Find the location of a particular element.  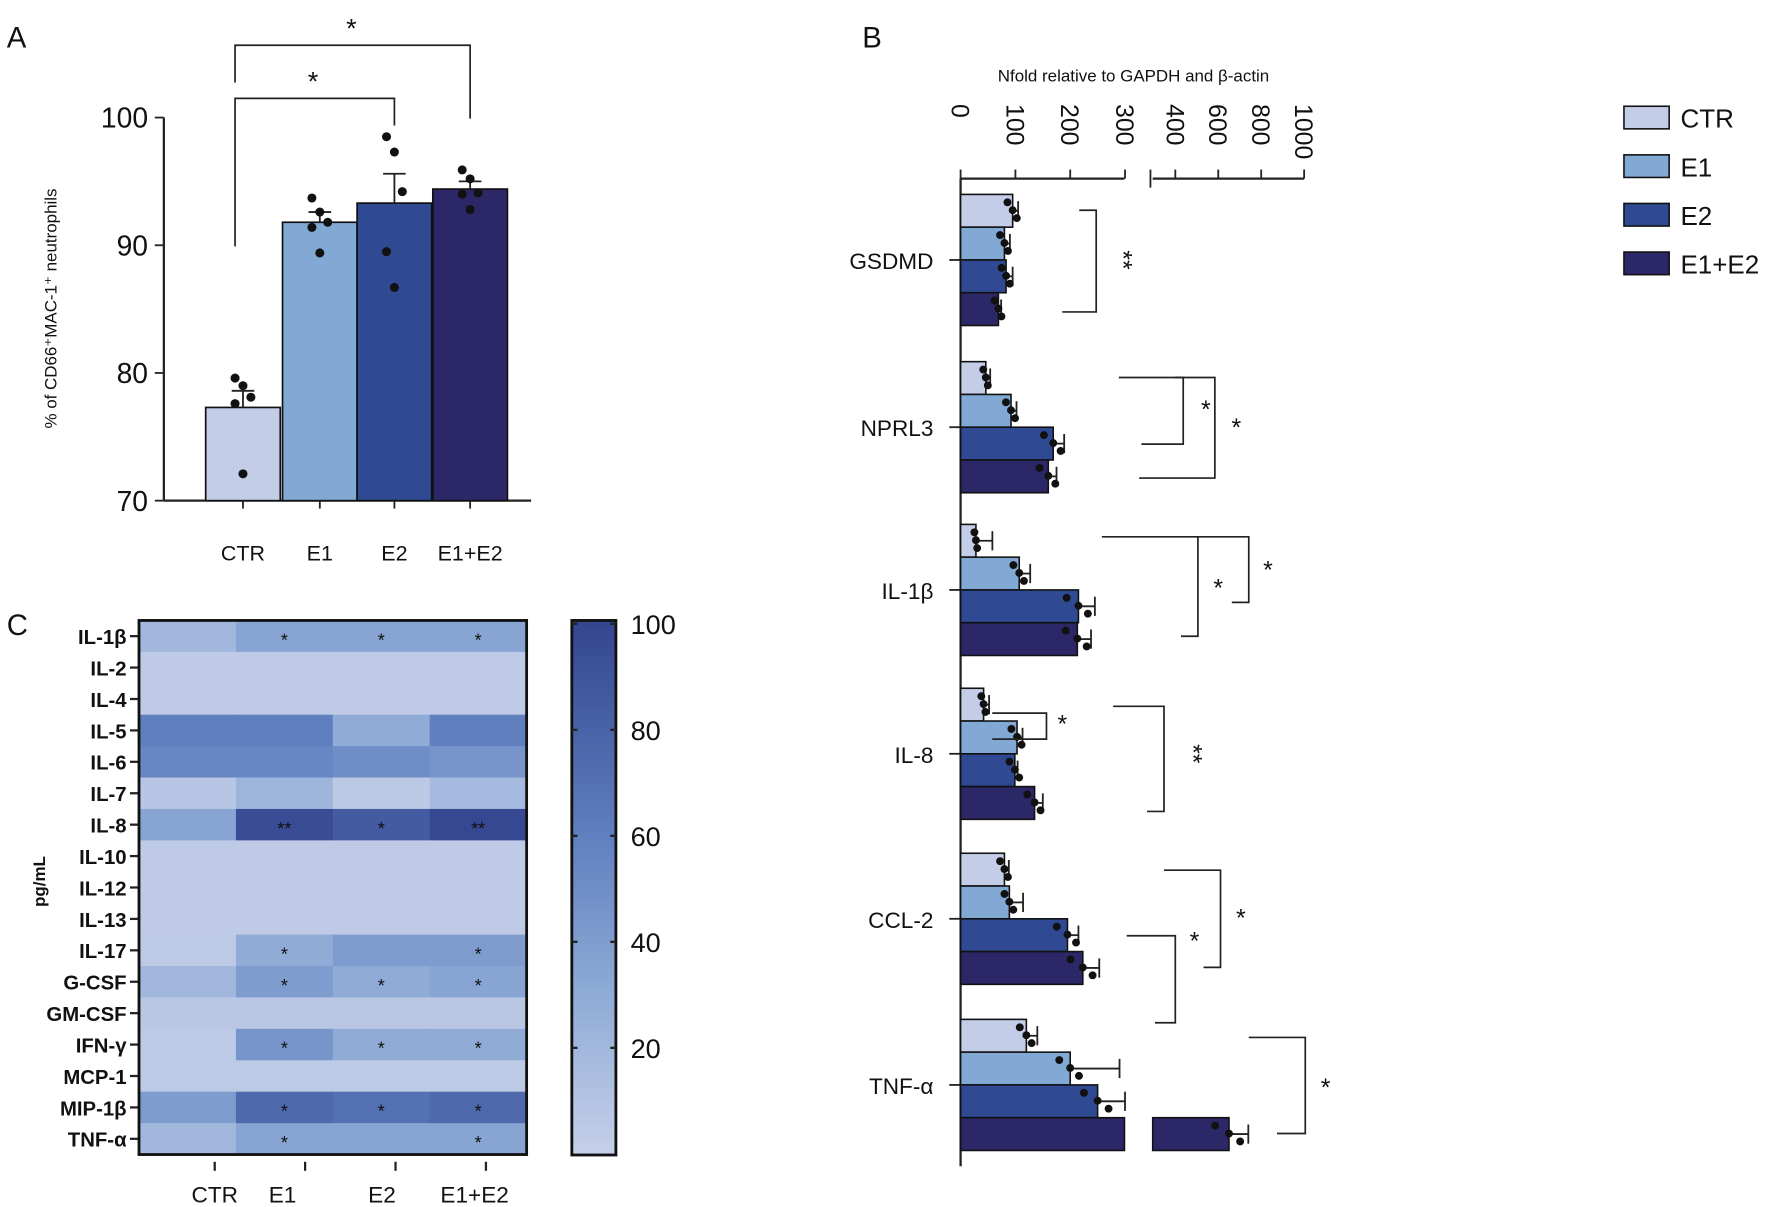

category-label: IL-8 is located at coordinates (914, 755).